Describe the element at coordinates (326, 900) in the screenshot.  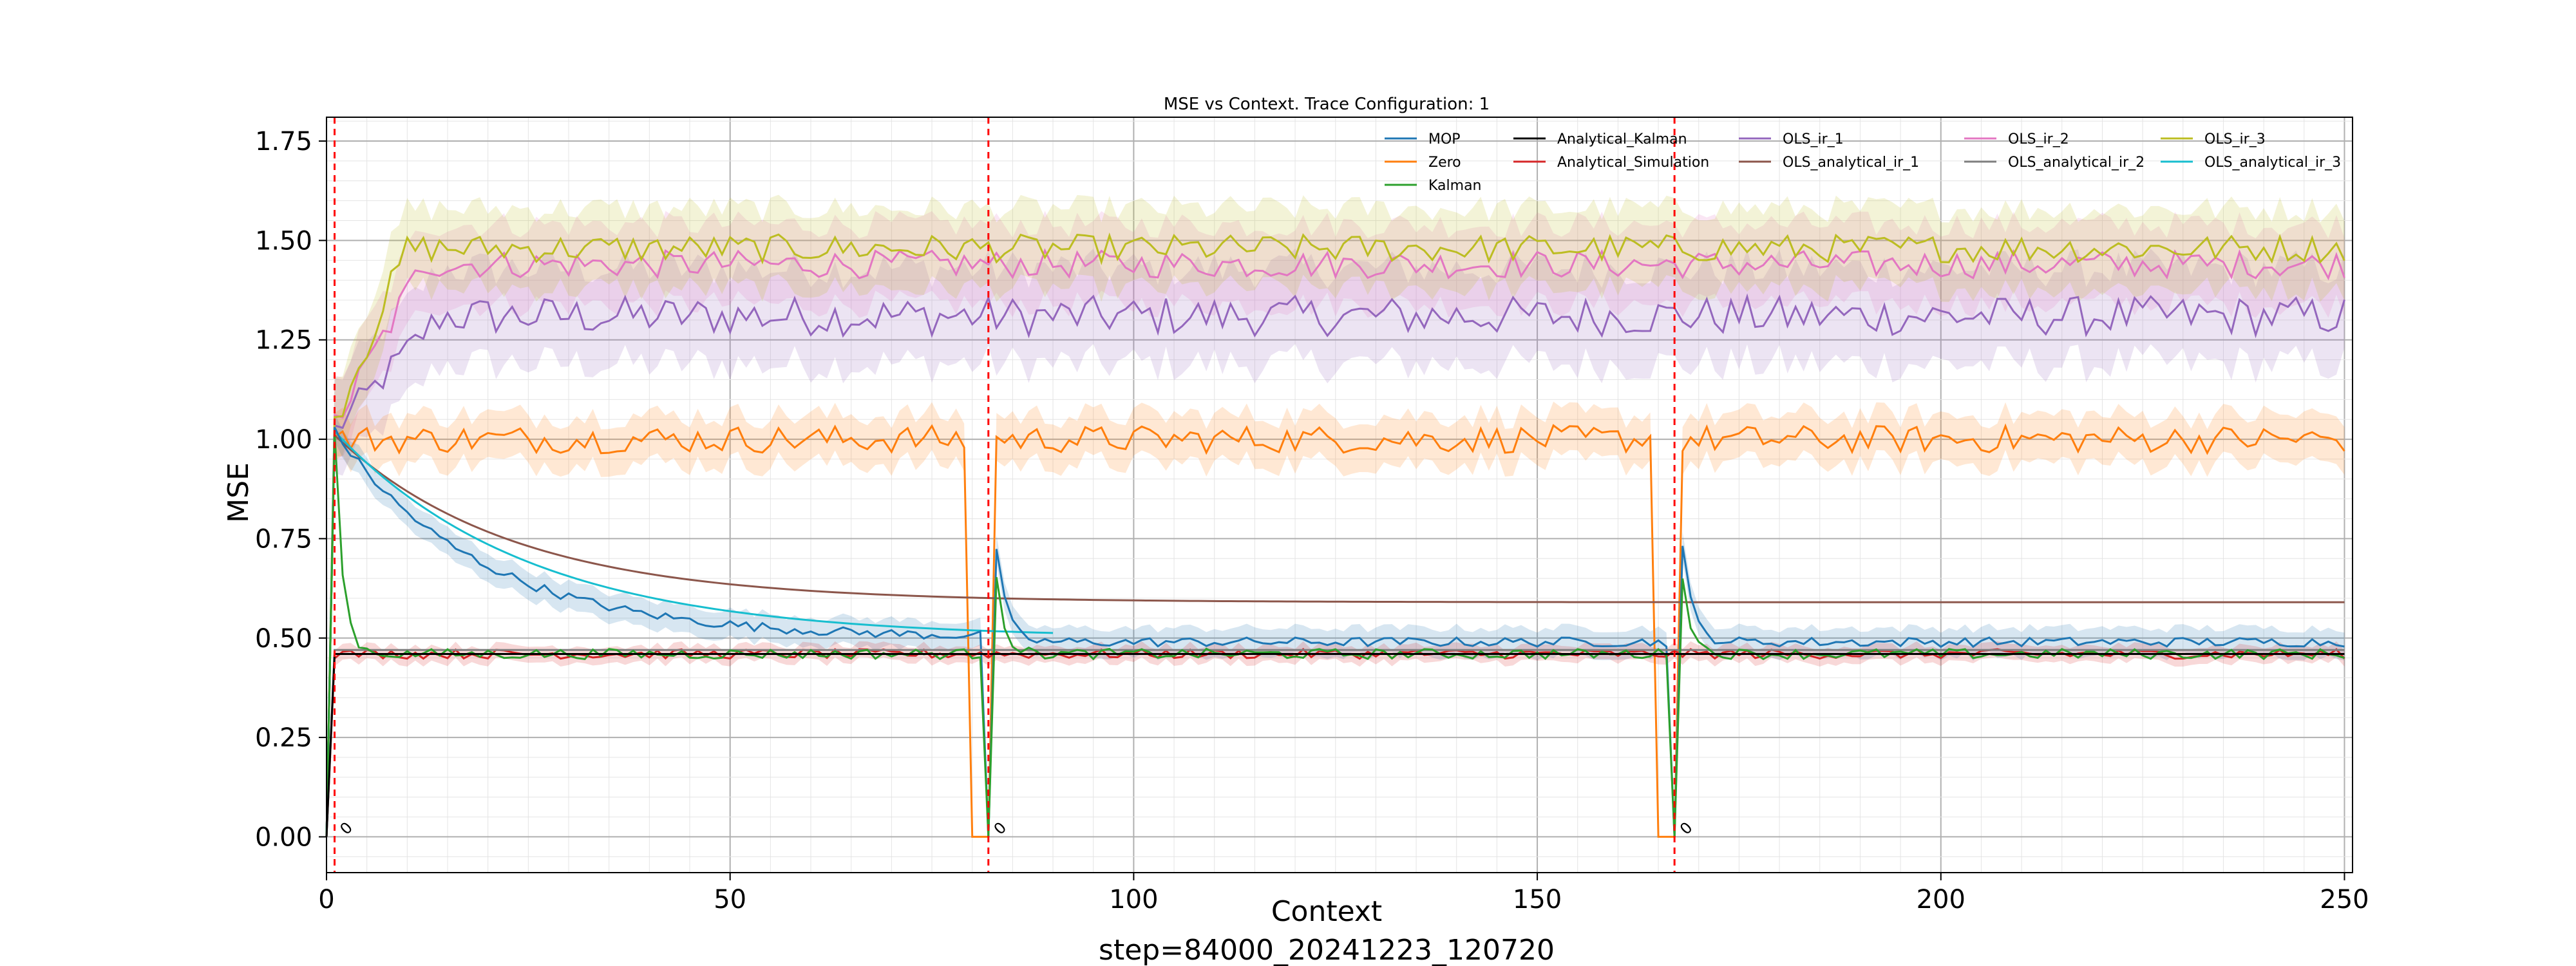
I see `x-tick-label: 0` at that location.